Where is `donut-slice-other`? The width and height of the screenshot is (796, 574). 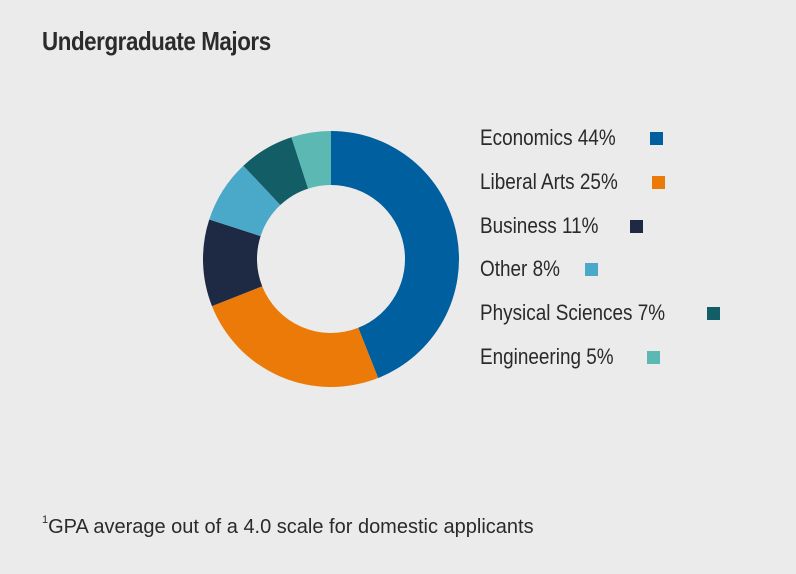 donut-slice-other is located at coordinates (245, 201).